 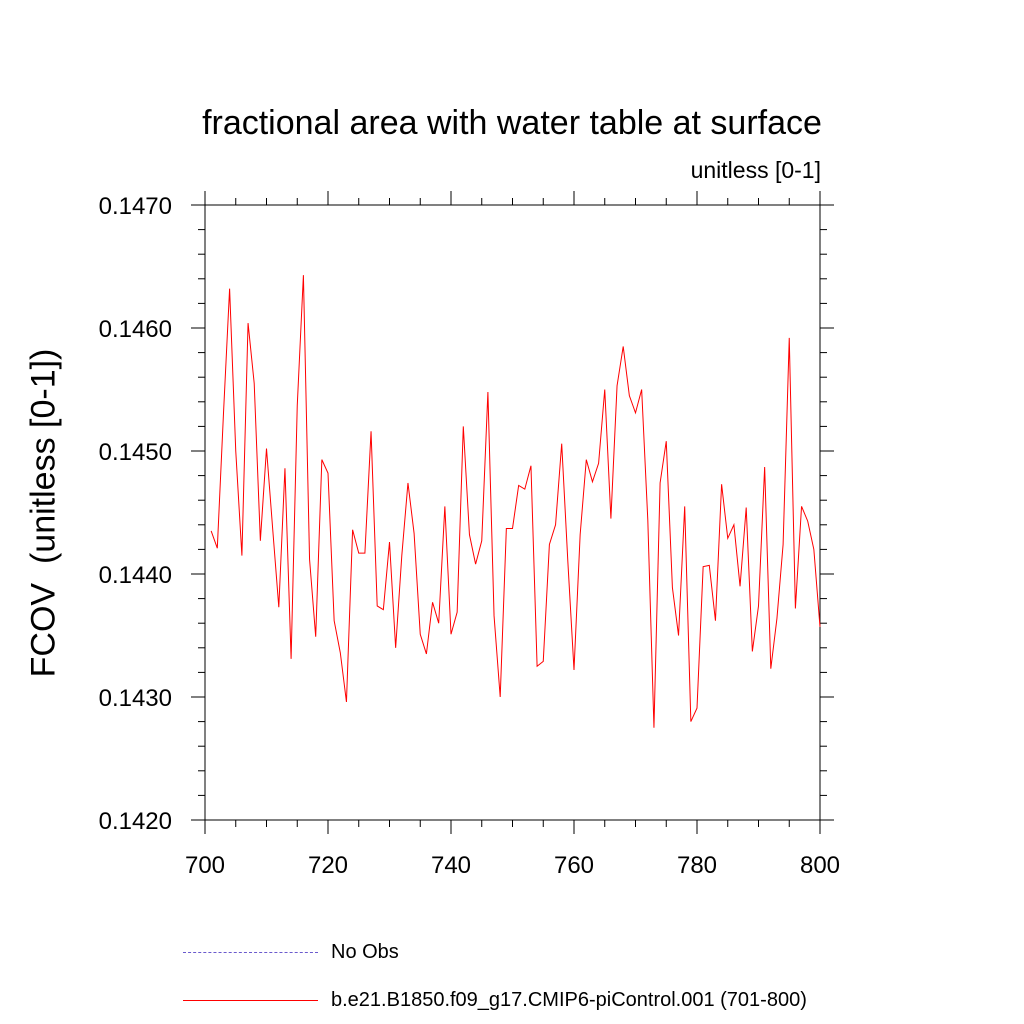 What do you see at coordinates (755, 170) in the screenshot?
I see `units-label: unitless [0-1]` at bounding box center [755, 170].